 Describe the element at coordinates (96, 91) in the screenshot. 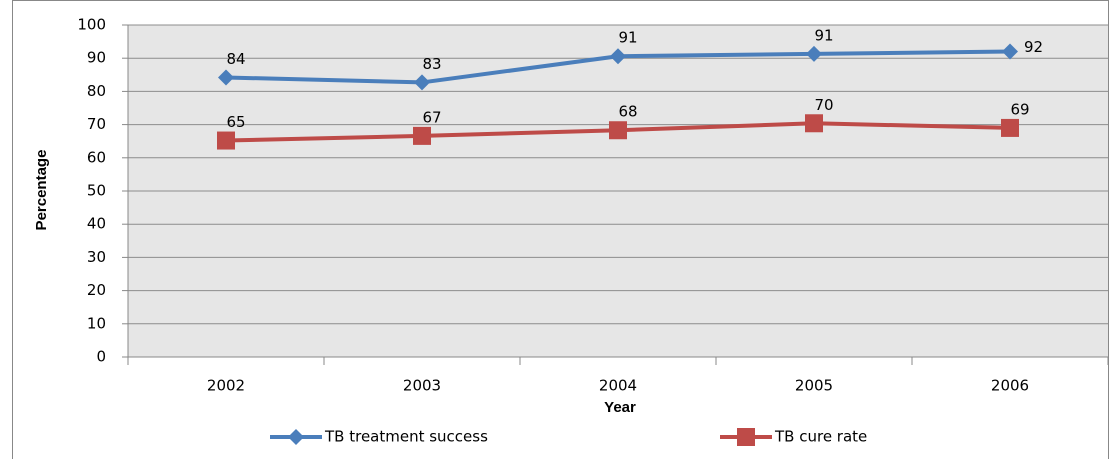

I see `y-tick-label: 80` at that location.